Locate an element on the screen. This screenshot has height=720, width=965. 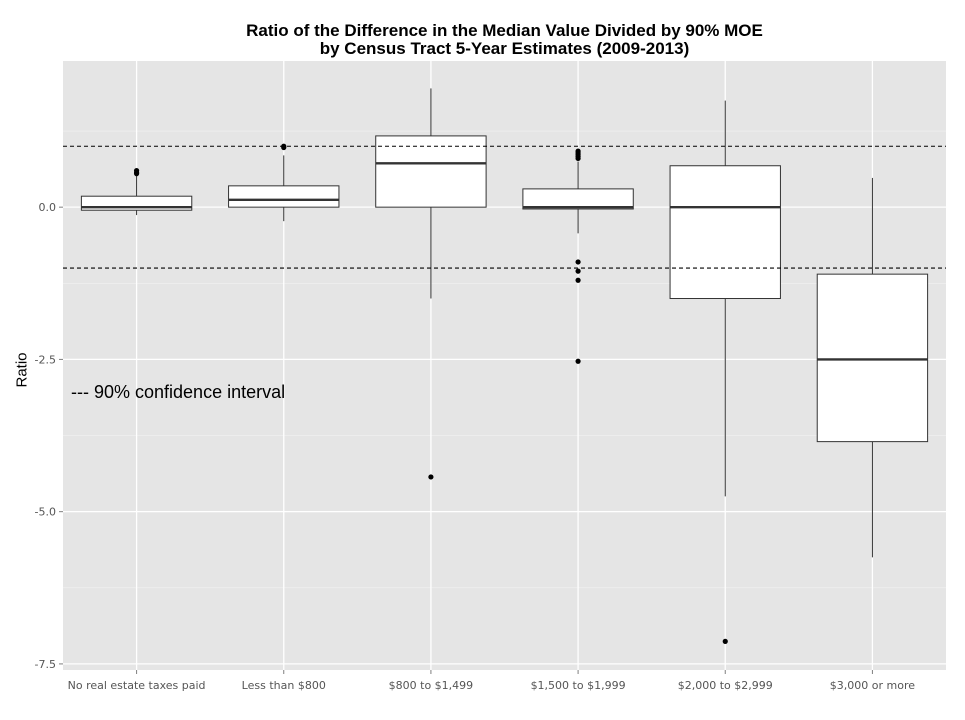
y-tick-label: -5.0 is located at coordinates (45, 512).